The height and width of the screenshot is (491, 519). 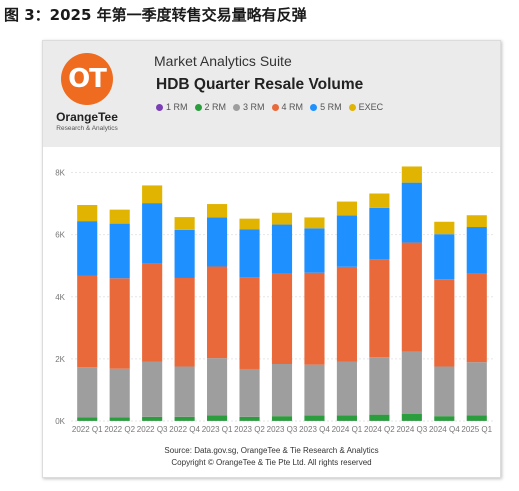 I want to click on legend-label: 5 RM, so click(x=331, y=107).